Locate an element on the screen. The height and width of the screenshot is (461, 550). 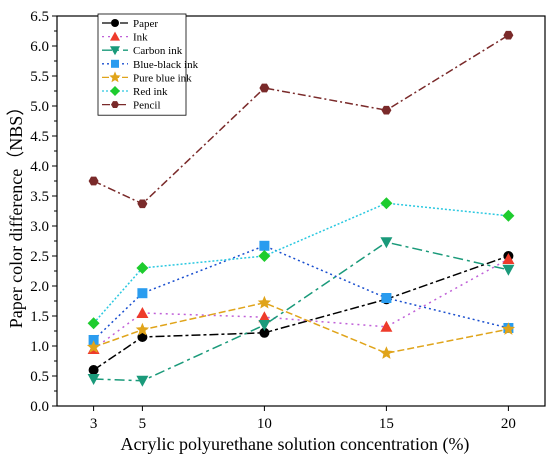
legend-marker-carbon-ink is located at coordinates (115, 51).